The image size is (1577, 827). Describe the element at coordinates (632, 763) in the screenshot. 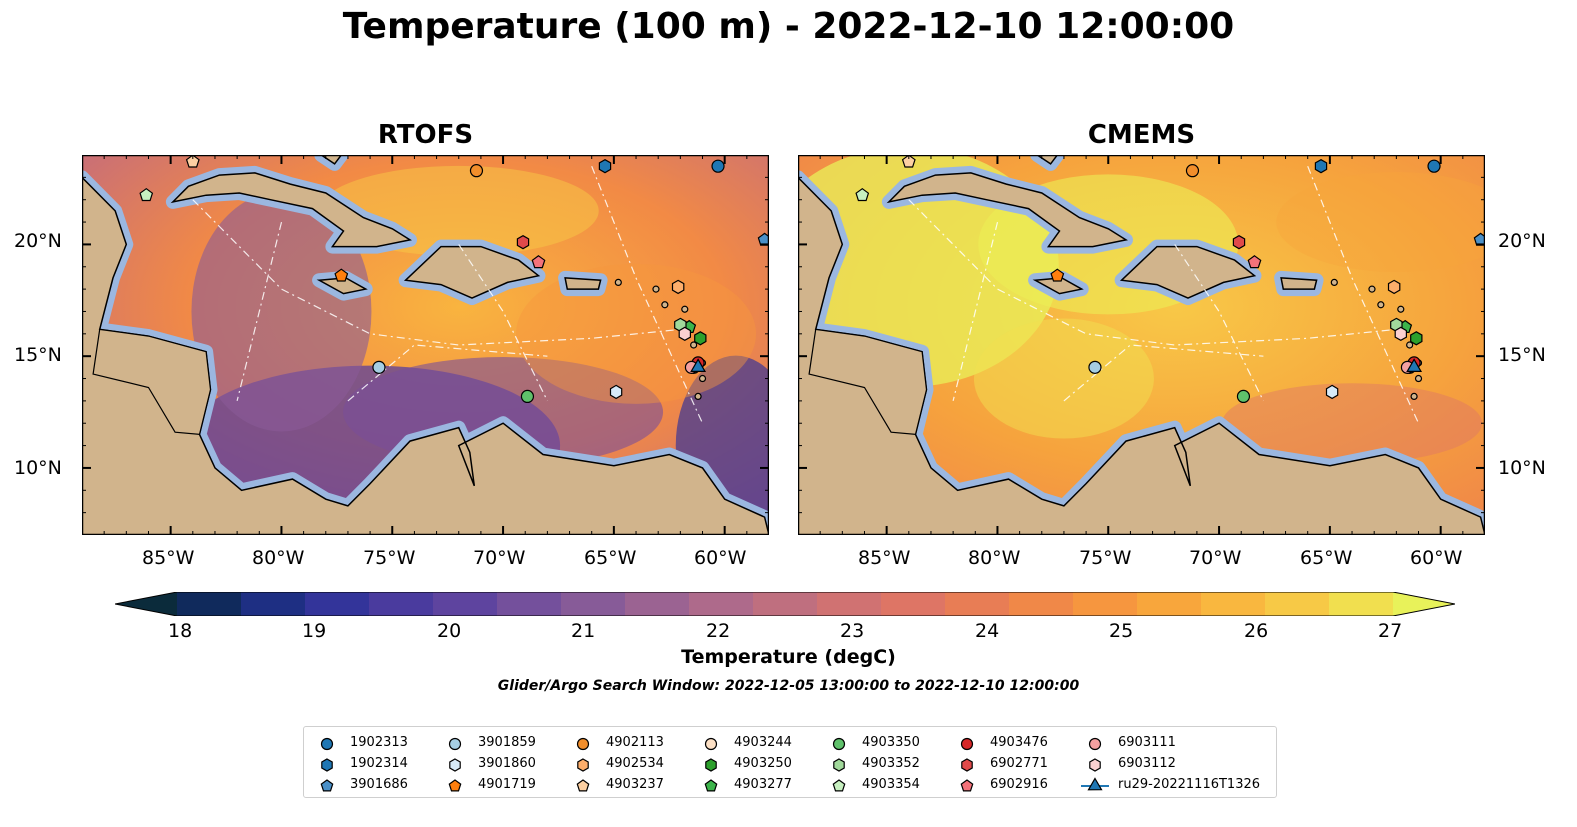

I see `legend-item: 4902534` at that location.